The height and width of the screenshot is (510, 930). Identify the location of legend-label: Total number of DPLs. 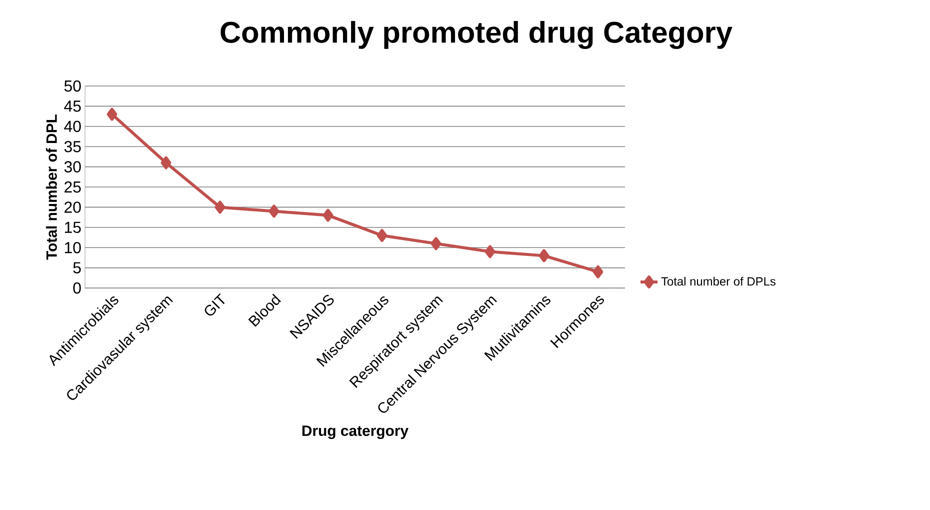
(718, 281).